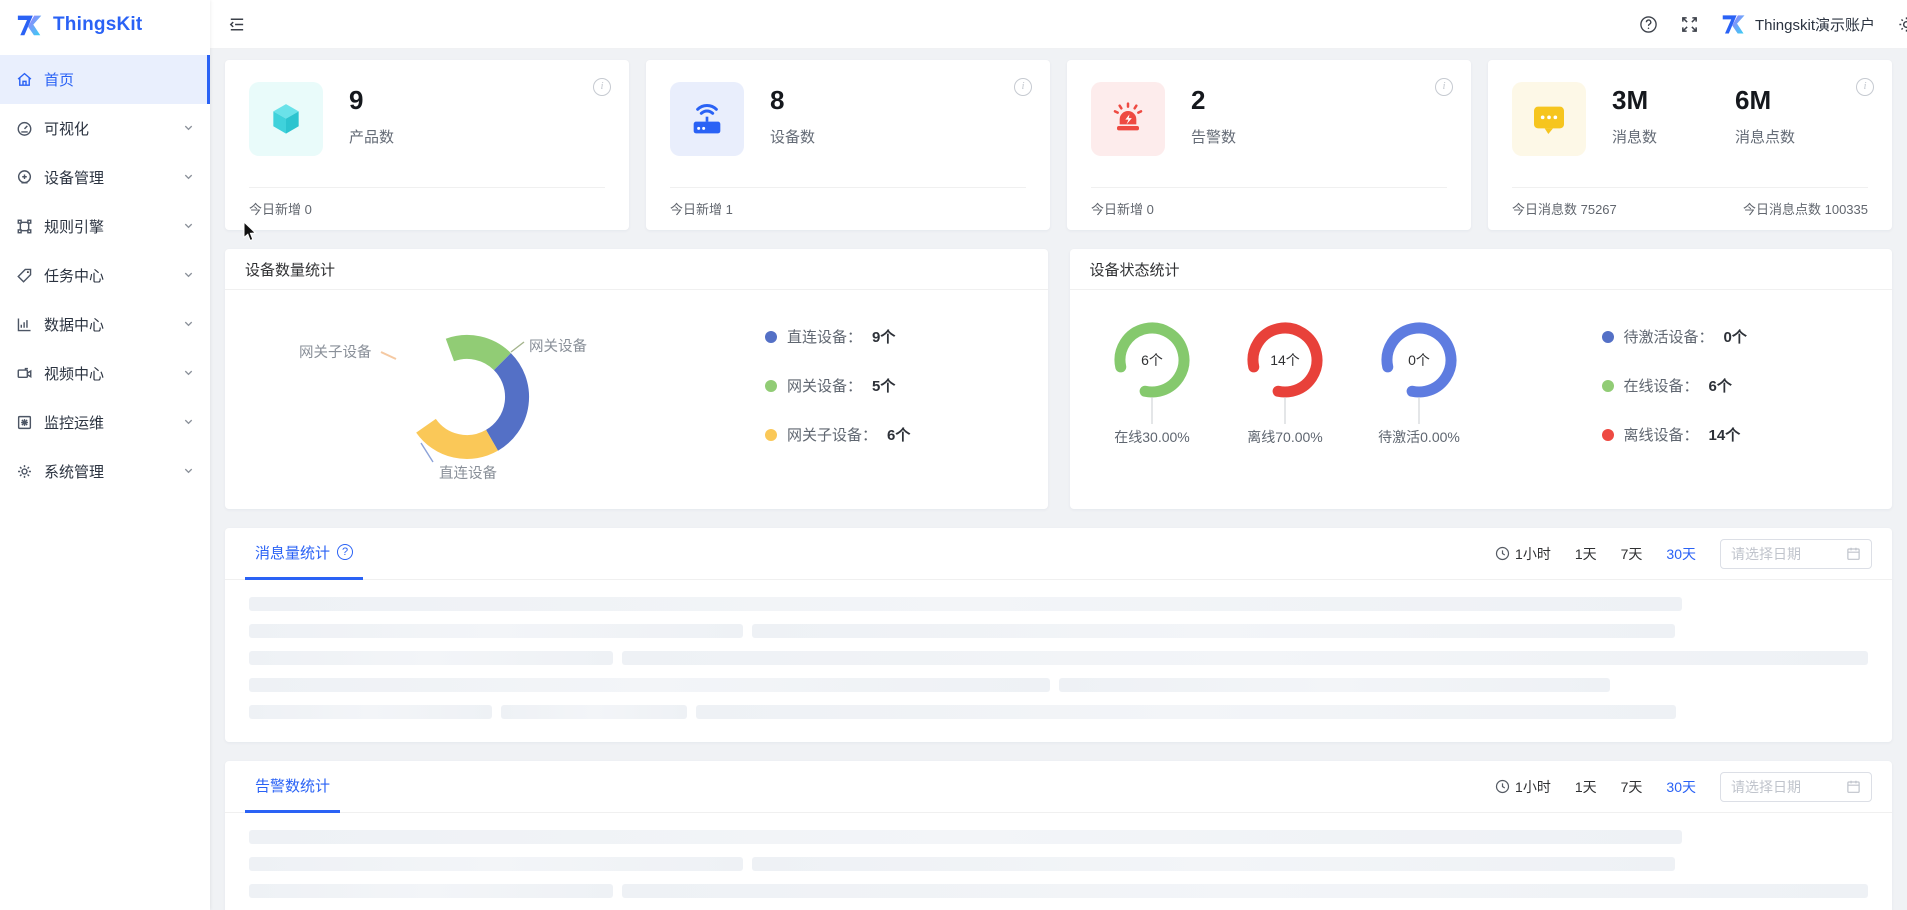 This screenshot has height=910, width=1907. I want to click on sidebar-item-monitoring-ops: 监控运维, so click(105, 422).